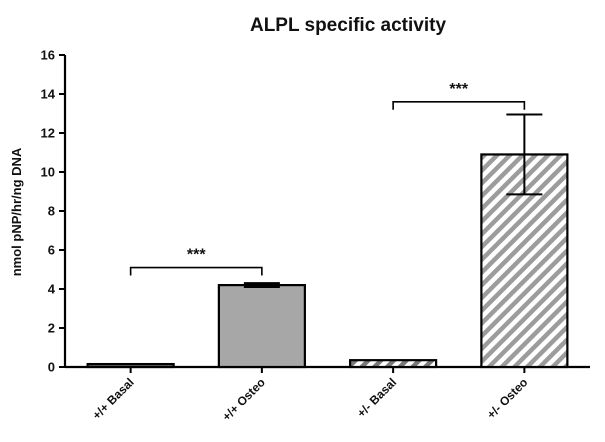 The height and width of the screenshot is (442, 605). I want to click on y-tick-label: 4, so click(52, 289).